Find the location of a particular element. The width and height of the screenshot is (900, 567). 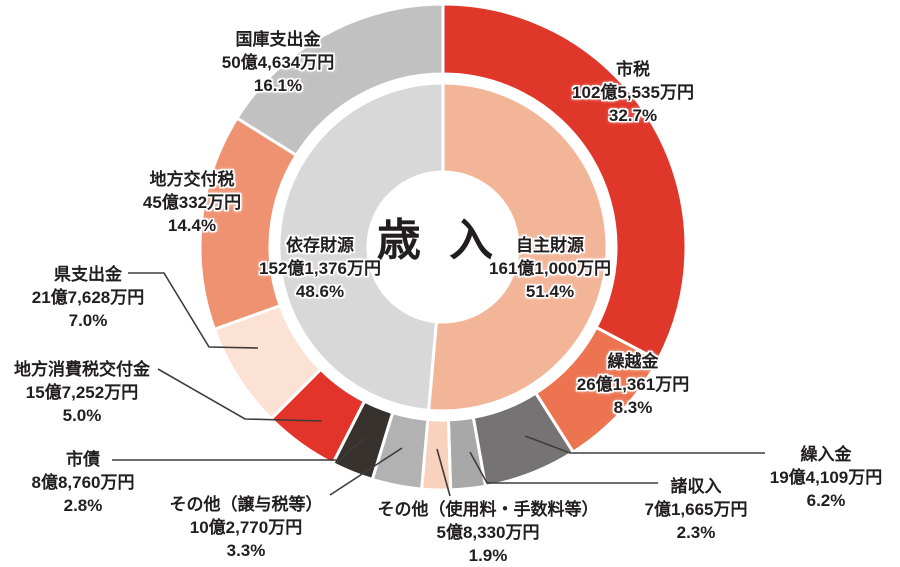

outer-label-8: 県支出金 21億7,628万円 7.0% is located at coordinates (88, 297).